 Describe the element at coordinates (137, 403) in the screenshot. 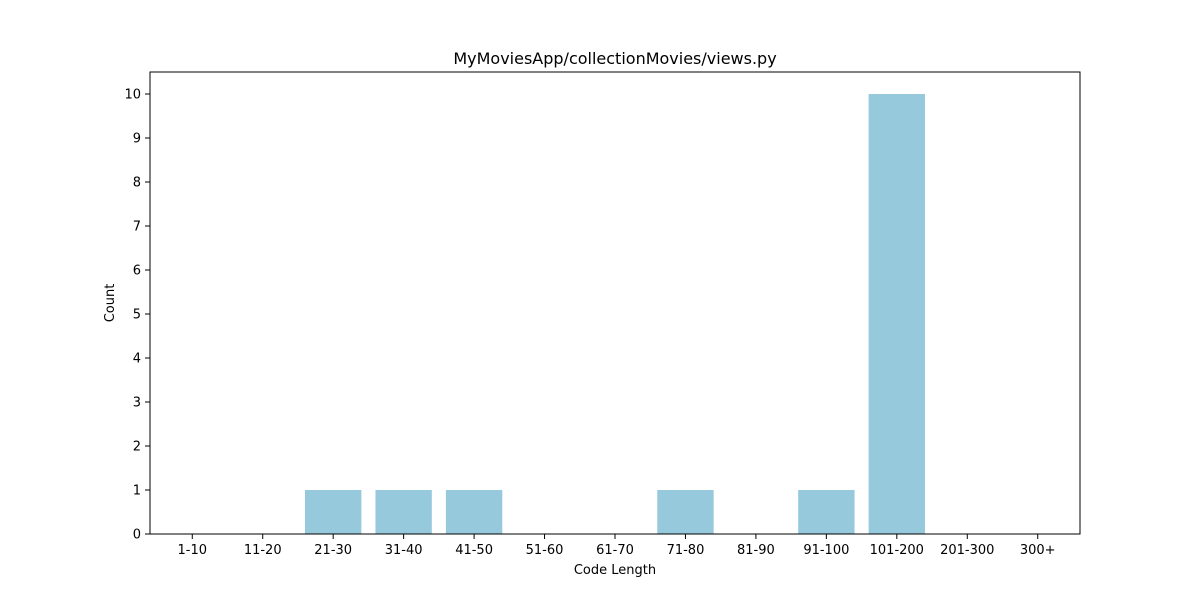

I see `y-tick-label: 3` at that location.